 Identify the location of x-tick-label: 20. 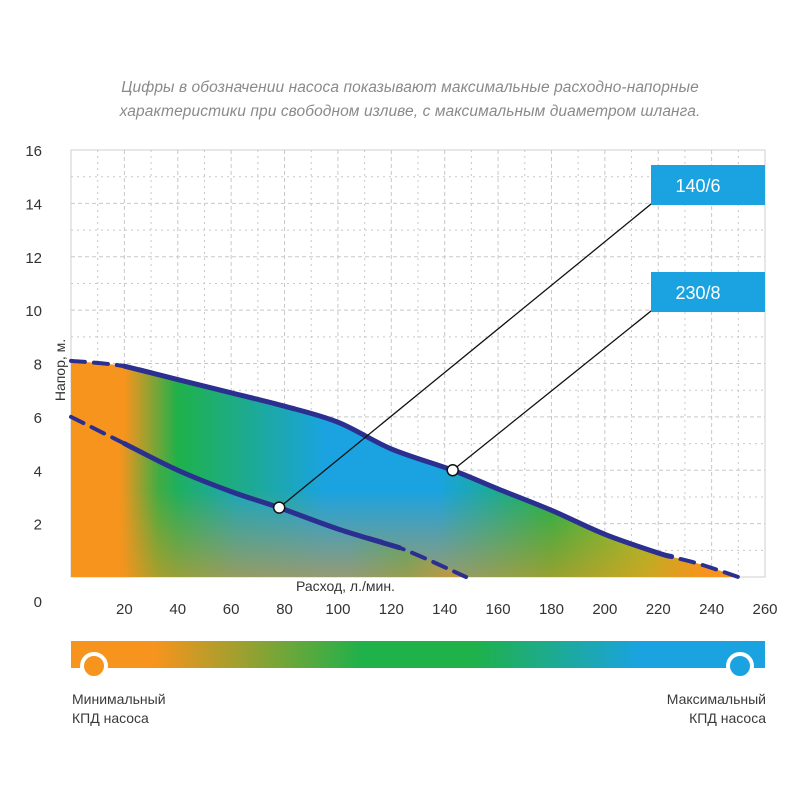
(124, 609).